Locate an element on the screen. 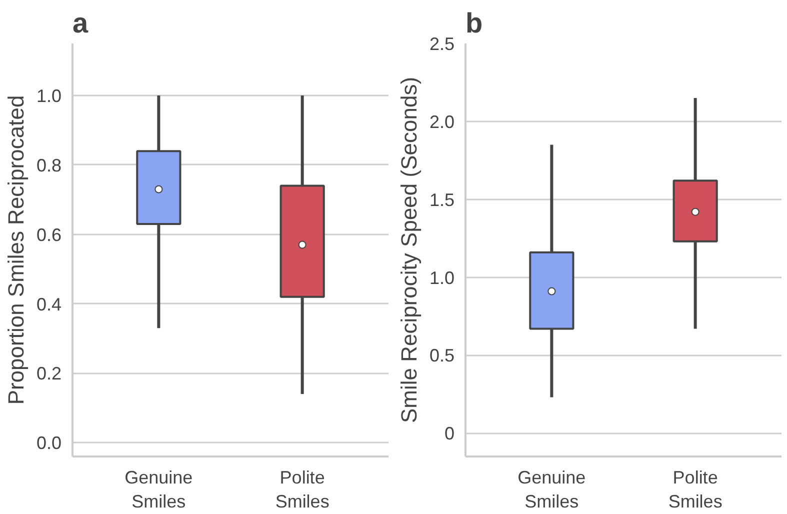 The image size is (787, 514). y-axis-title: Smile Reciprocity Speed (Seconds) is located at coordinates (409, 250).